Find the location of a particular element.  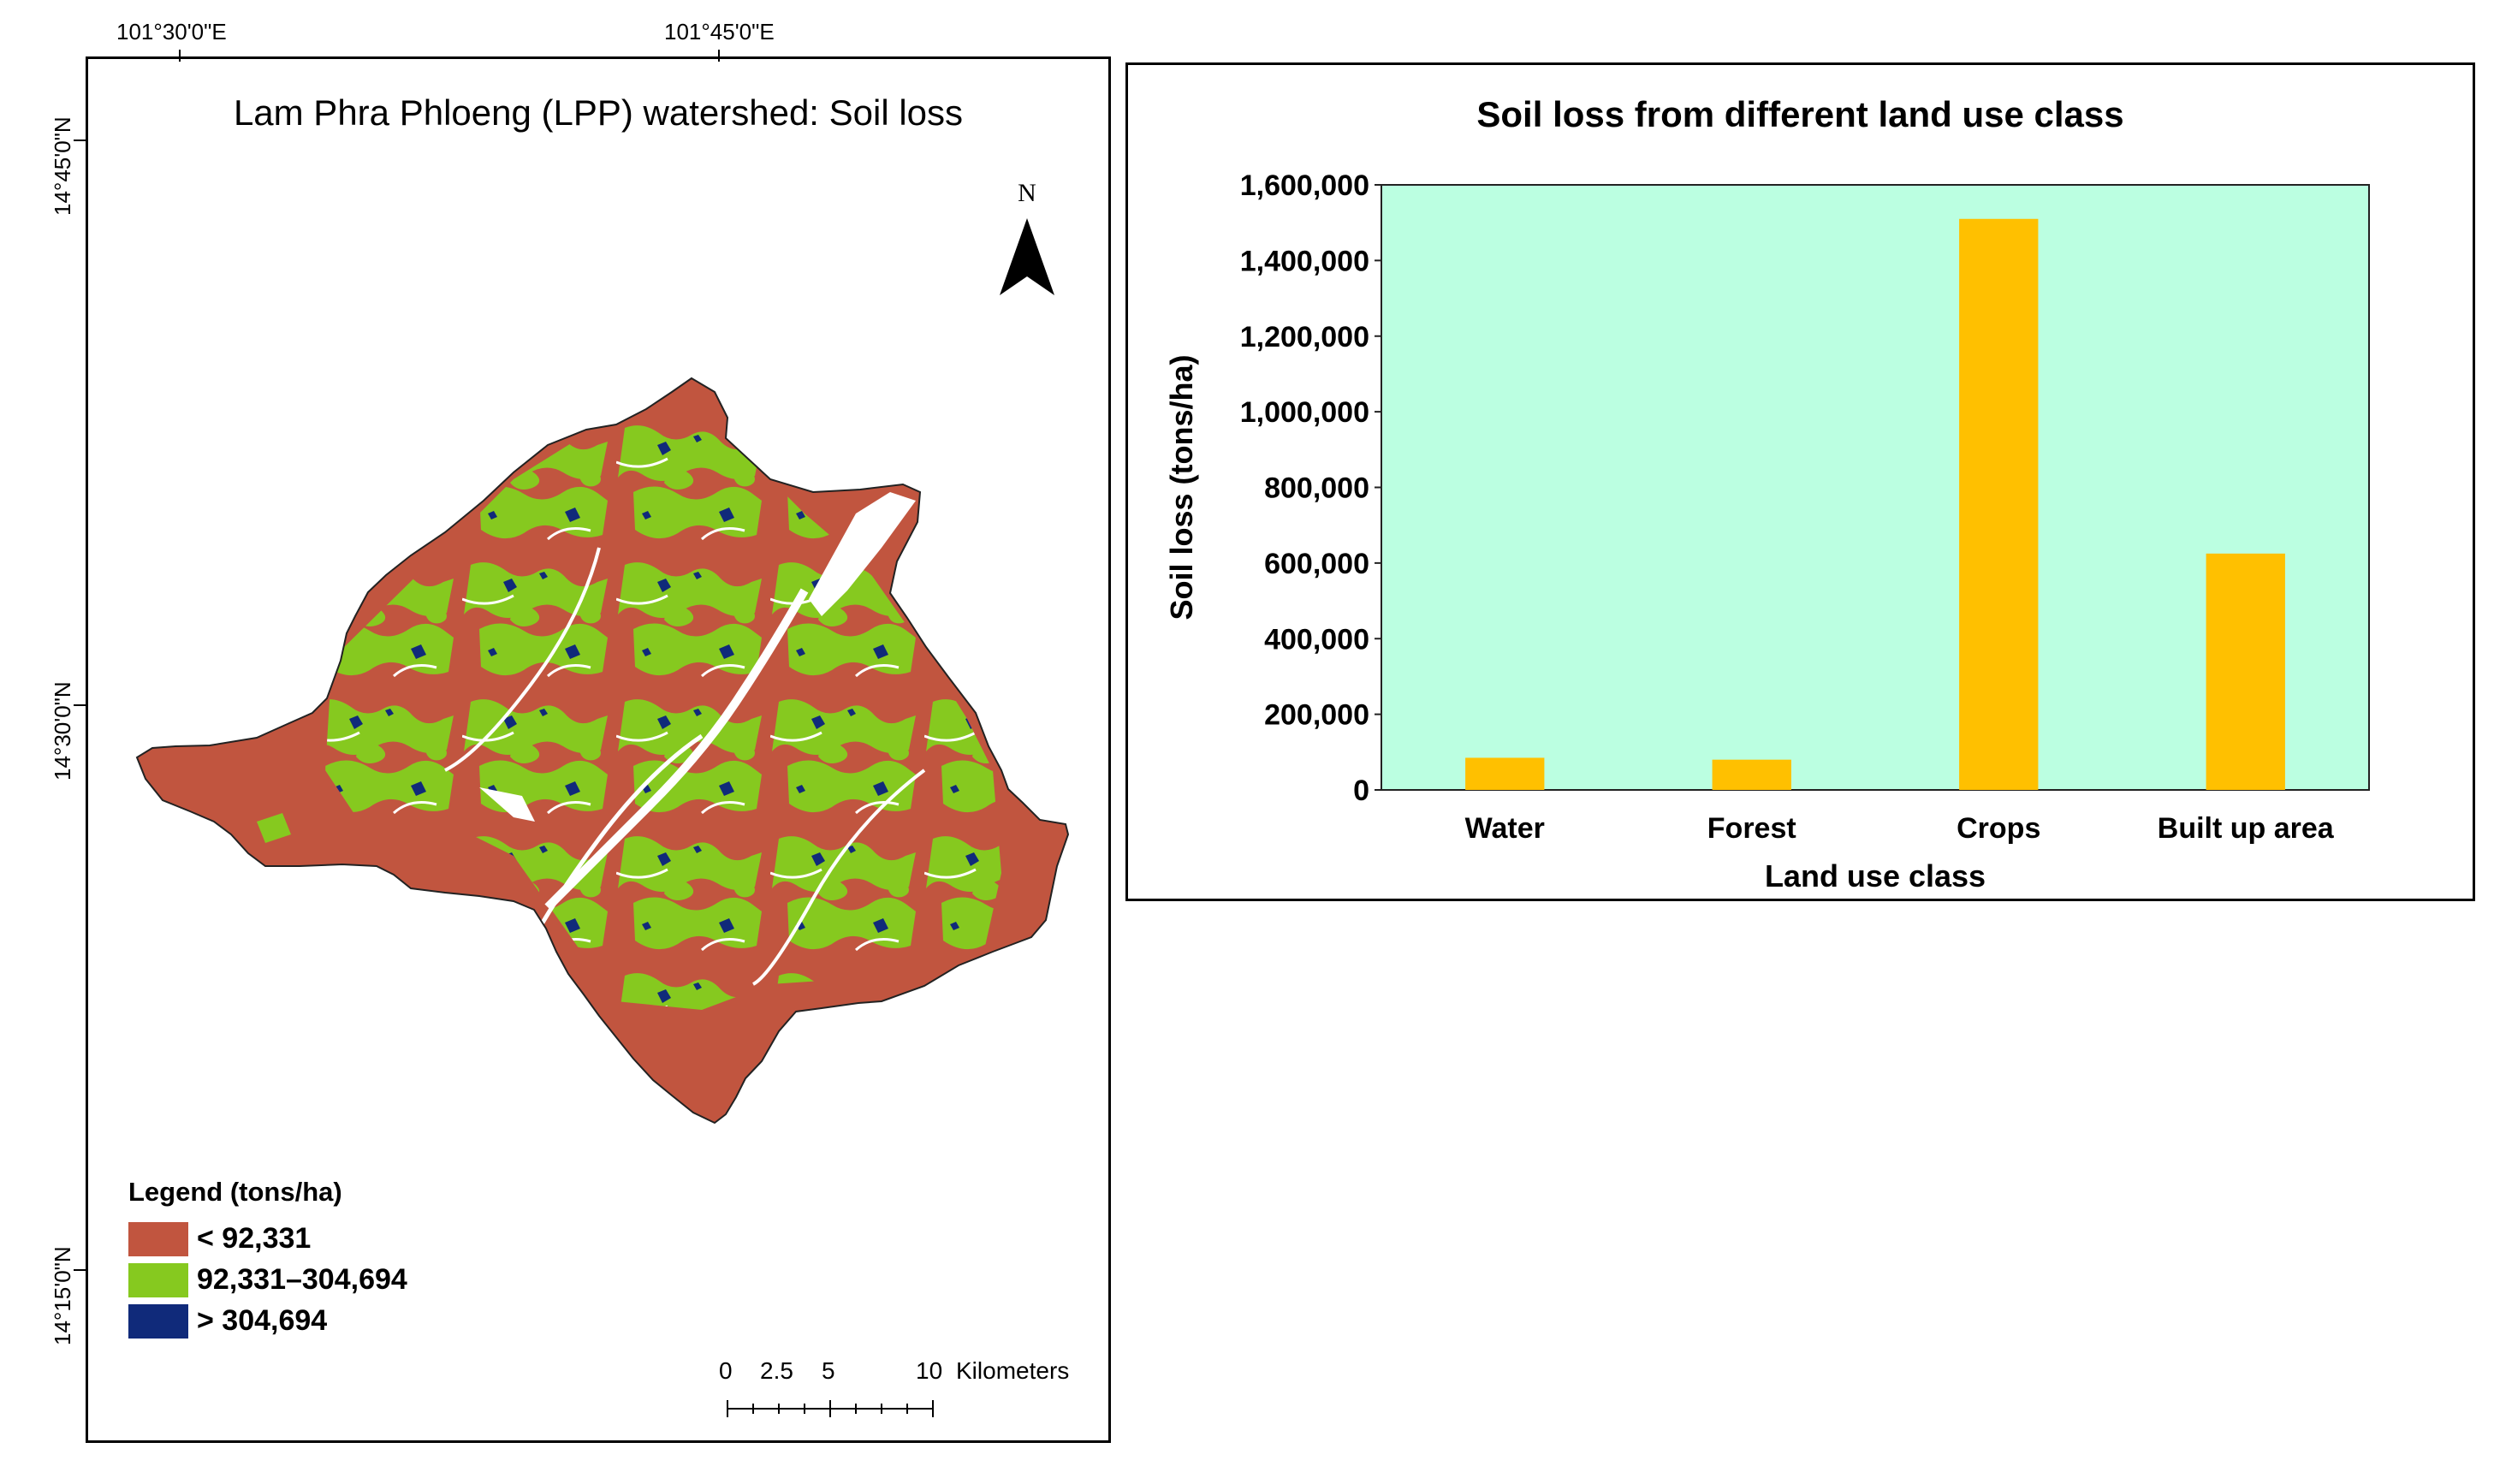

y-tick-label: 600,000 is located at coordinates (1316, 564).